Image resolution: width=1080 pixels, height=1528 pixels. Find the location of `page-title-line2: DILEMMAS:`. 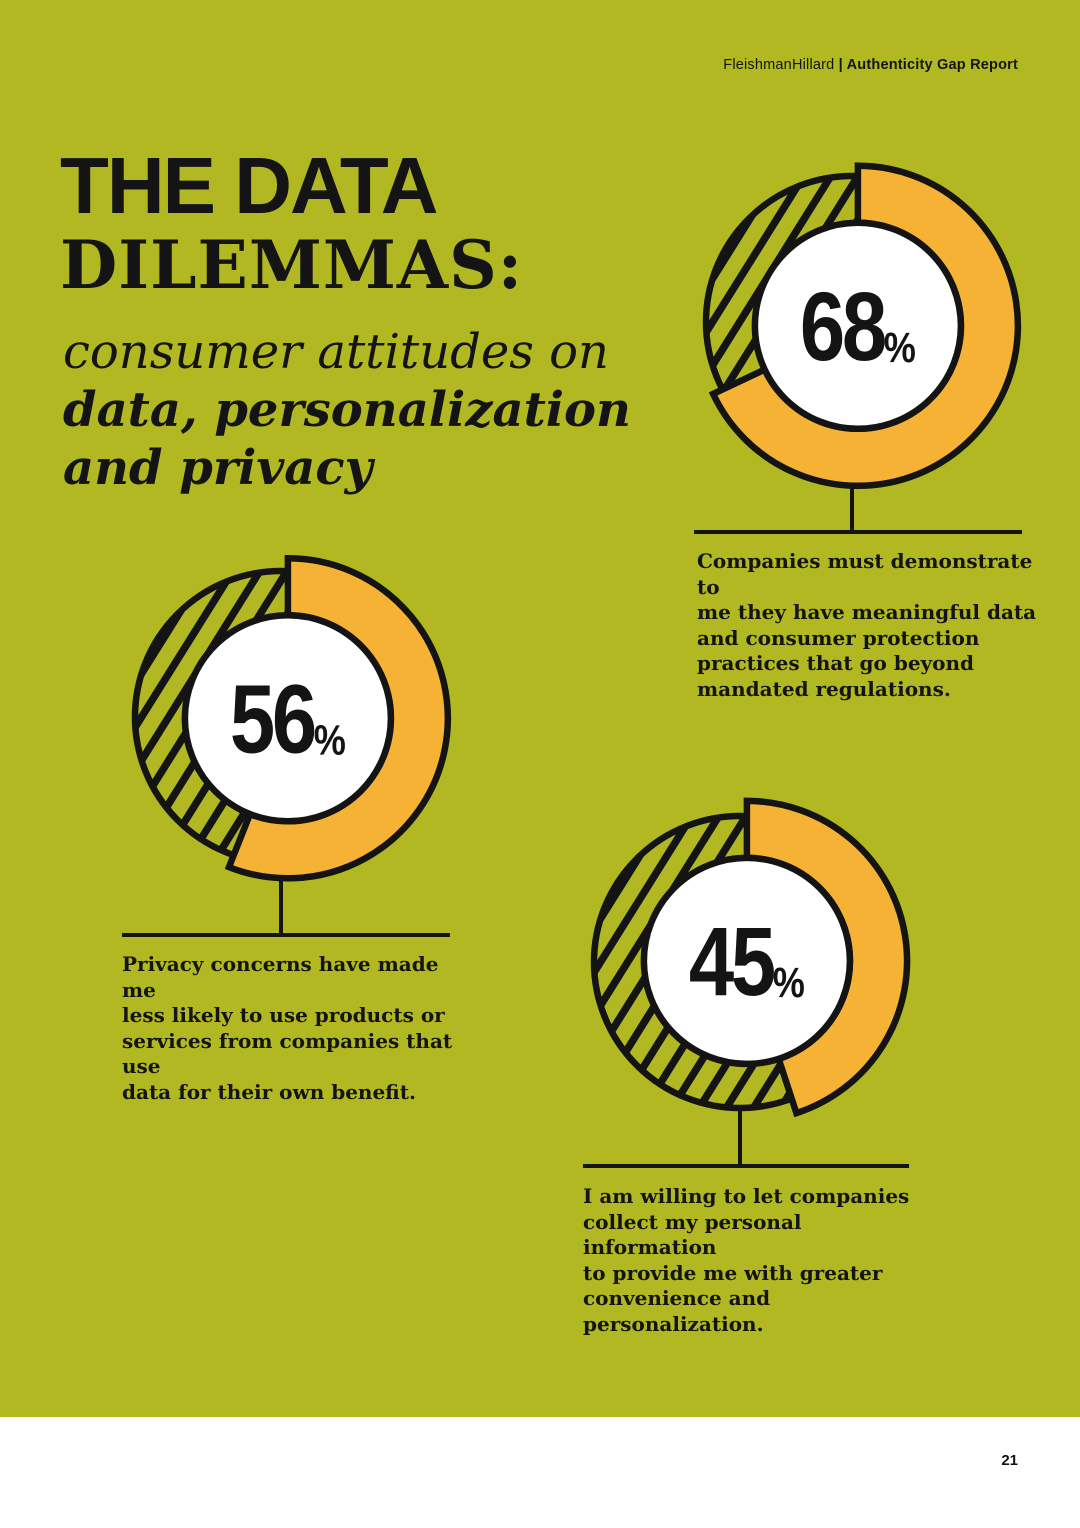

page-title-line2: DILEMMAS: is located at coordinates (292, 265).